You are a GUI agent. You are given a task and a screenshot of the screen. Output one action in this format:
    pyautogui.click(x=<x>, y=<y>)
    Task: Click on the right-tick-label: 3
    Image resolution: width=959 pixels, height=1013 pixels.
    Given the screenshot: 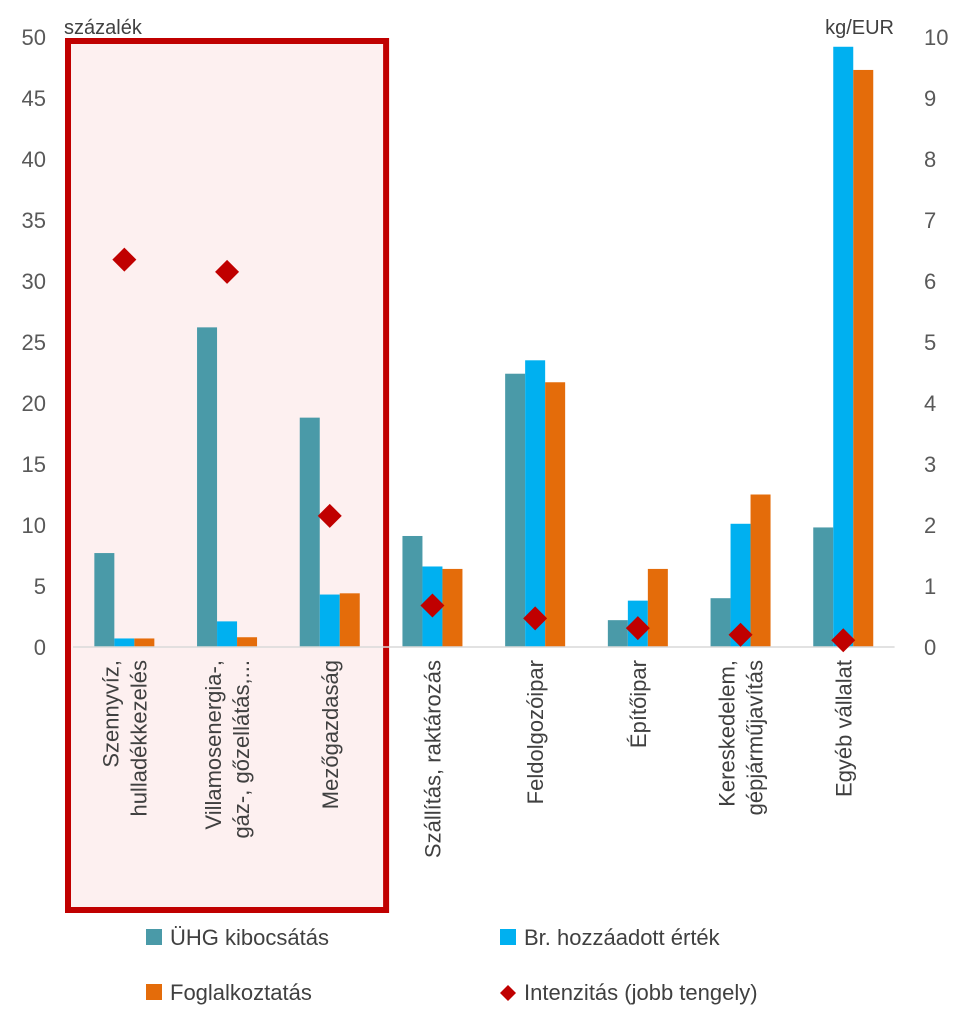 What is the action you would take?
    pyautogui.click(x=930, y=464)
    